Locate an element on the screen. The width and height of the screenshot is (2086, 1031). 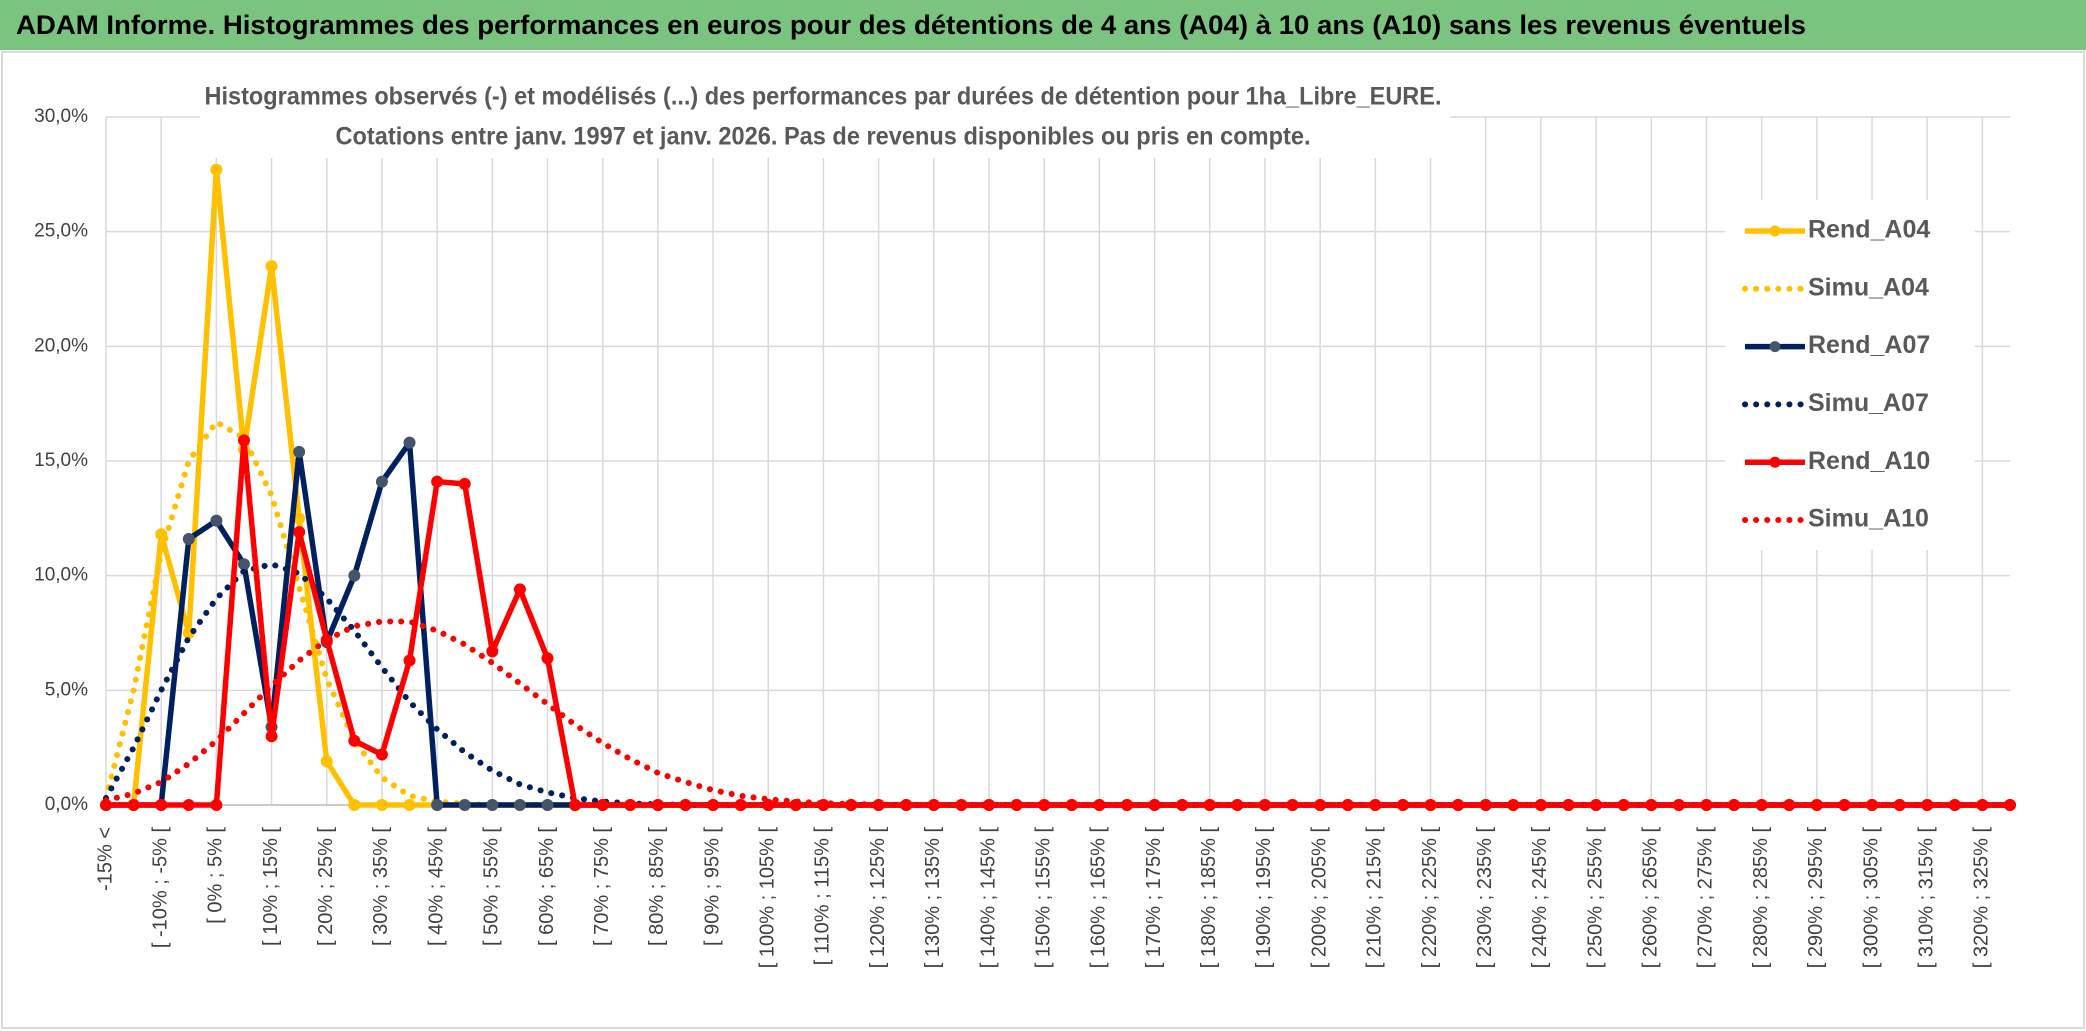
y-tick-label: 0,0% is located at coordinates (66, 804).